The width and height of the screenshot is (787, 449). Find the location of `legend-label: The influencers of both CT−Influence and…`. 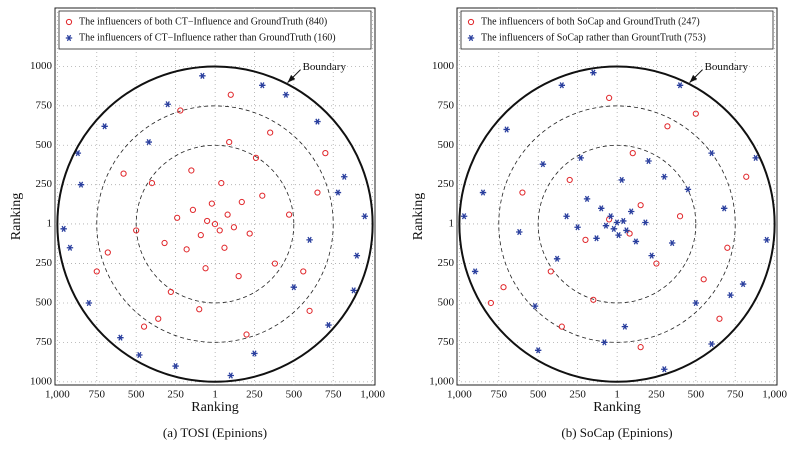

legend-label: The influencers of both CT−Influence and… is located at coordinates (203, 21).